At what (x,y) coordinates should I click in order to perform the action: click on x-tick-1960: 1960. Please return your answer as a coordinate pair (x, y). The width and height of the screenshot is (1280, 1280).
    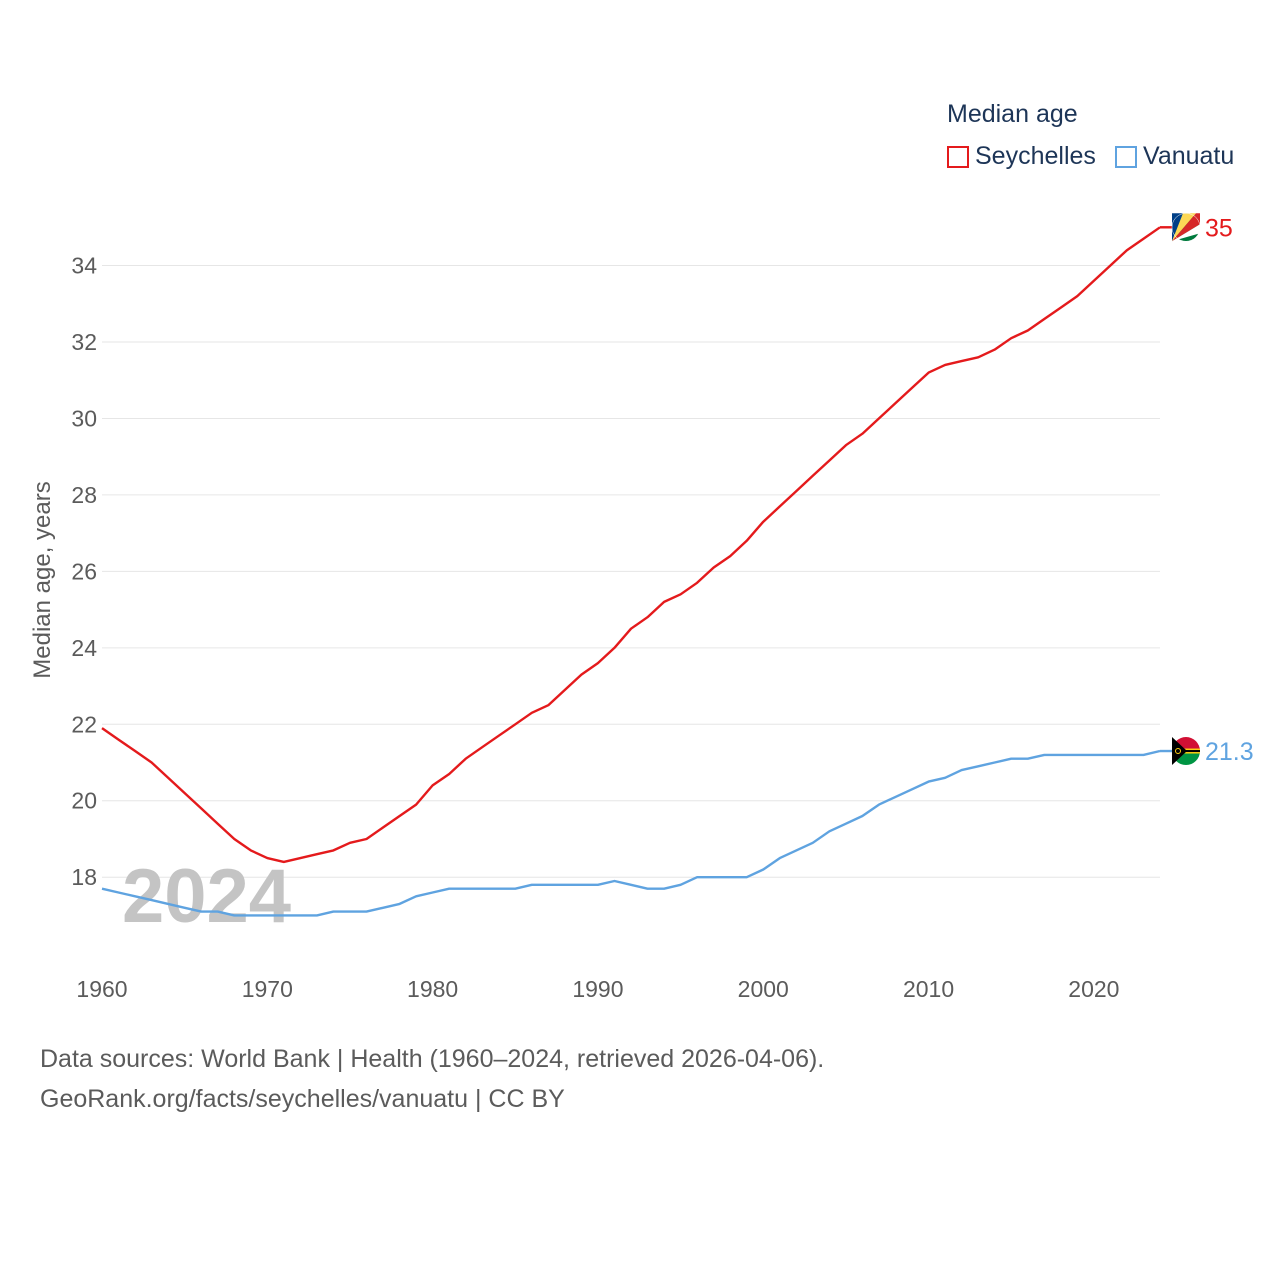
    Looking at the image, I should click on (101, 989).